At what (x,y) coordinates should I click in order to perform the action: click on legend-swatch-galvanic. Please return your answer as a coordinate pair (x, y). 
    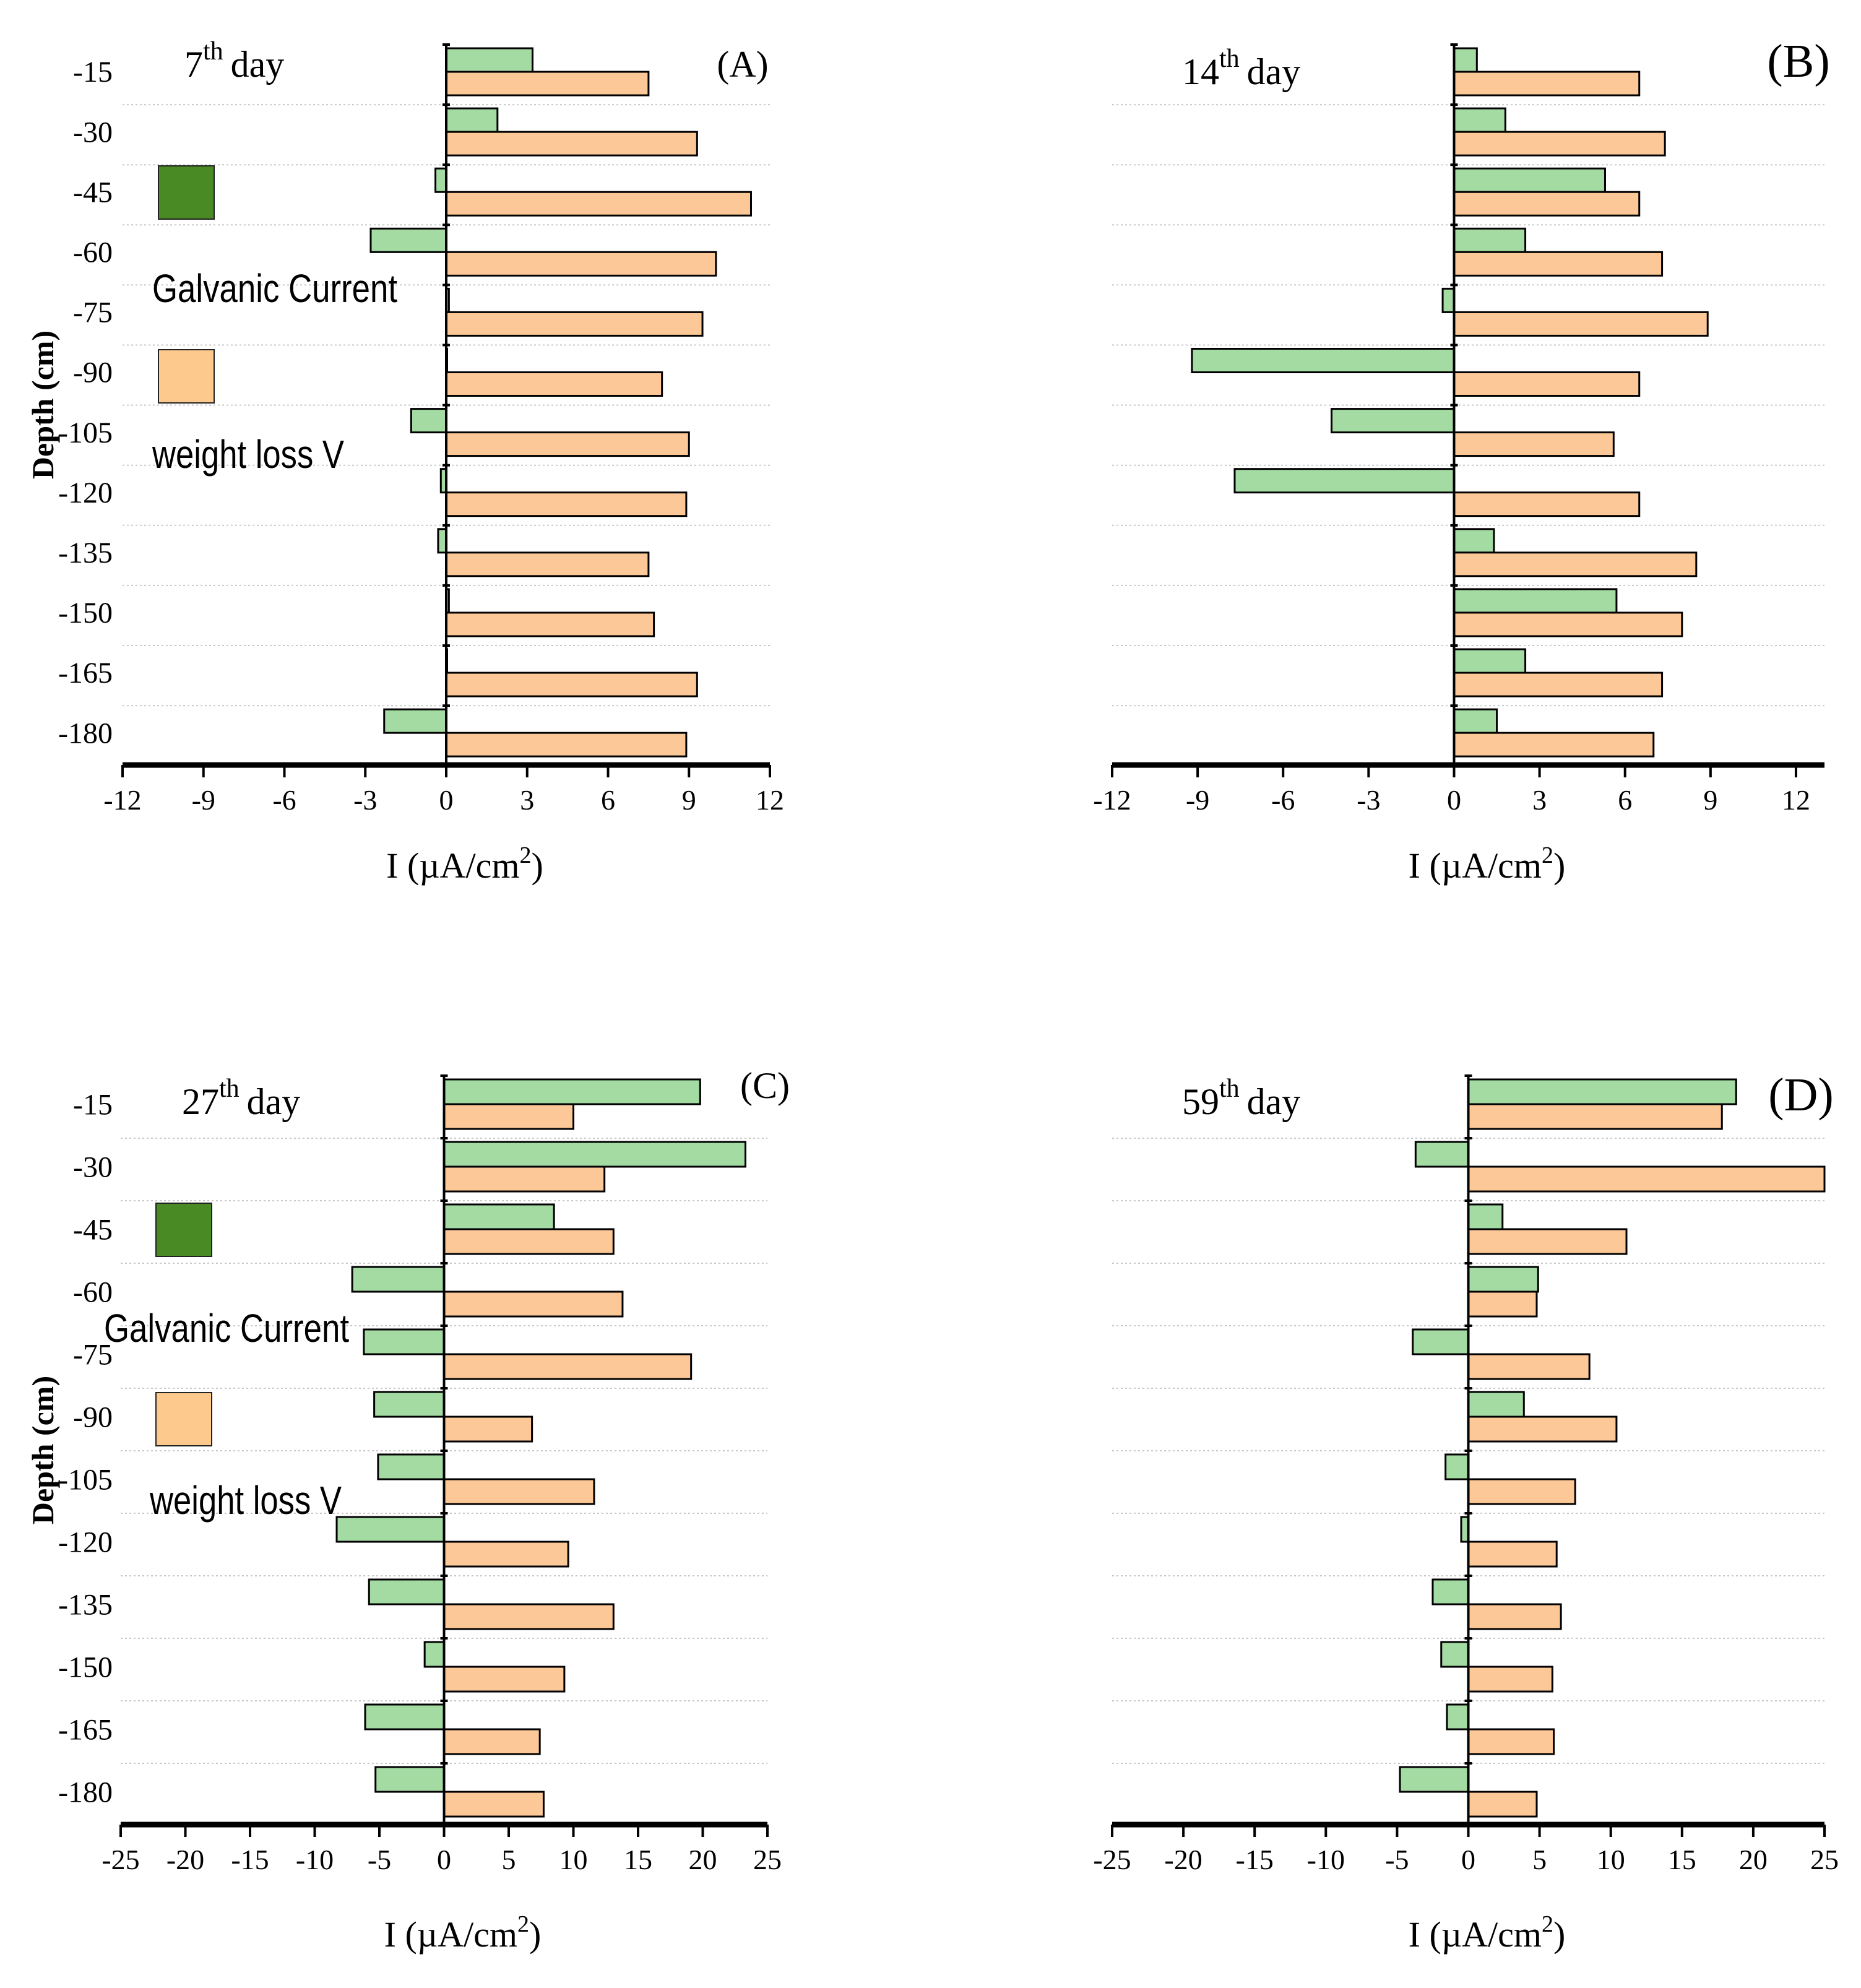
    Looking at the image, I should click on (184, 1230).